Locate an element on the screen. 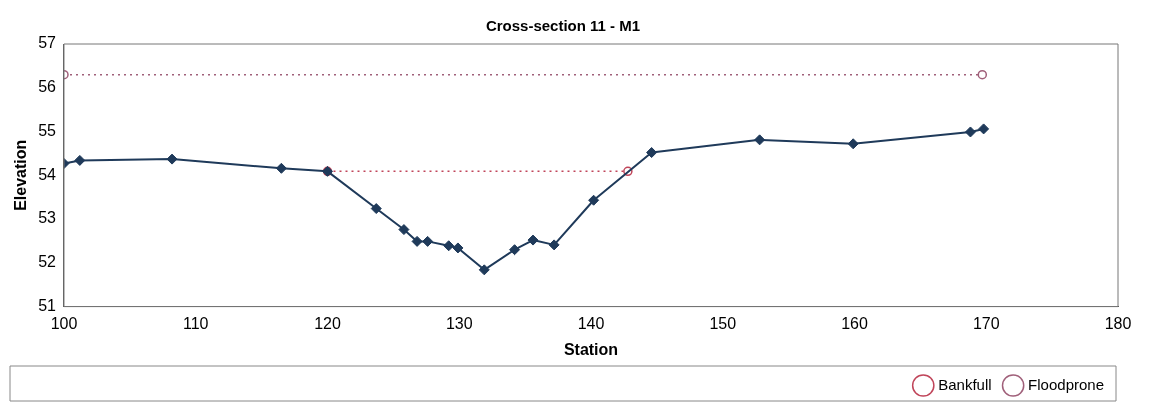 The width and height of the screenshot is (1150, 413). y-tick-label: 54 is located at coordinates (47, 174).